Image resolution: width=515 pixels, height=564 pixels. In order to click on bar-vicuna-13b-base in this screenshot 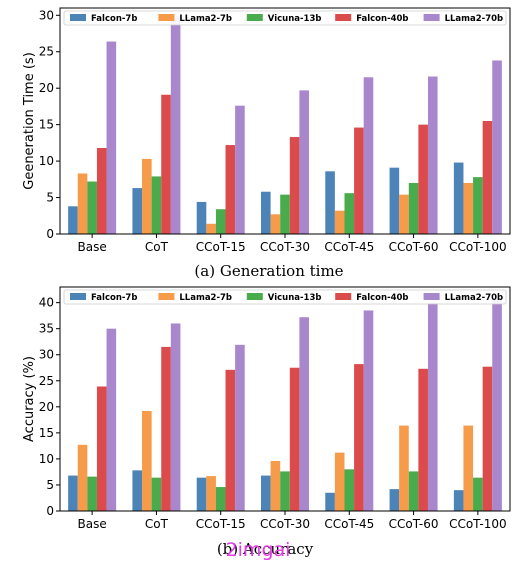, I will do `click(92, 207)`.